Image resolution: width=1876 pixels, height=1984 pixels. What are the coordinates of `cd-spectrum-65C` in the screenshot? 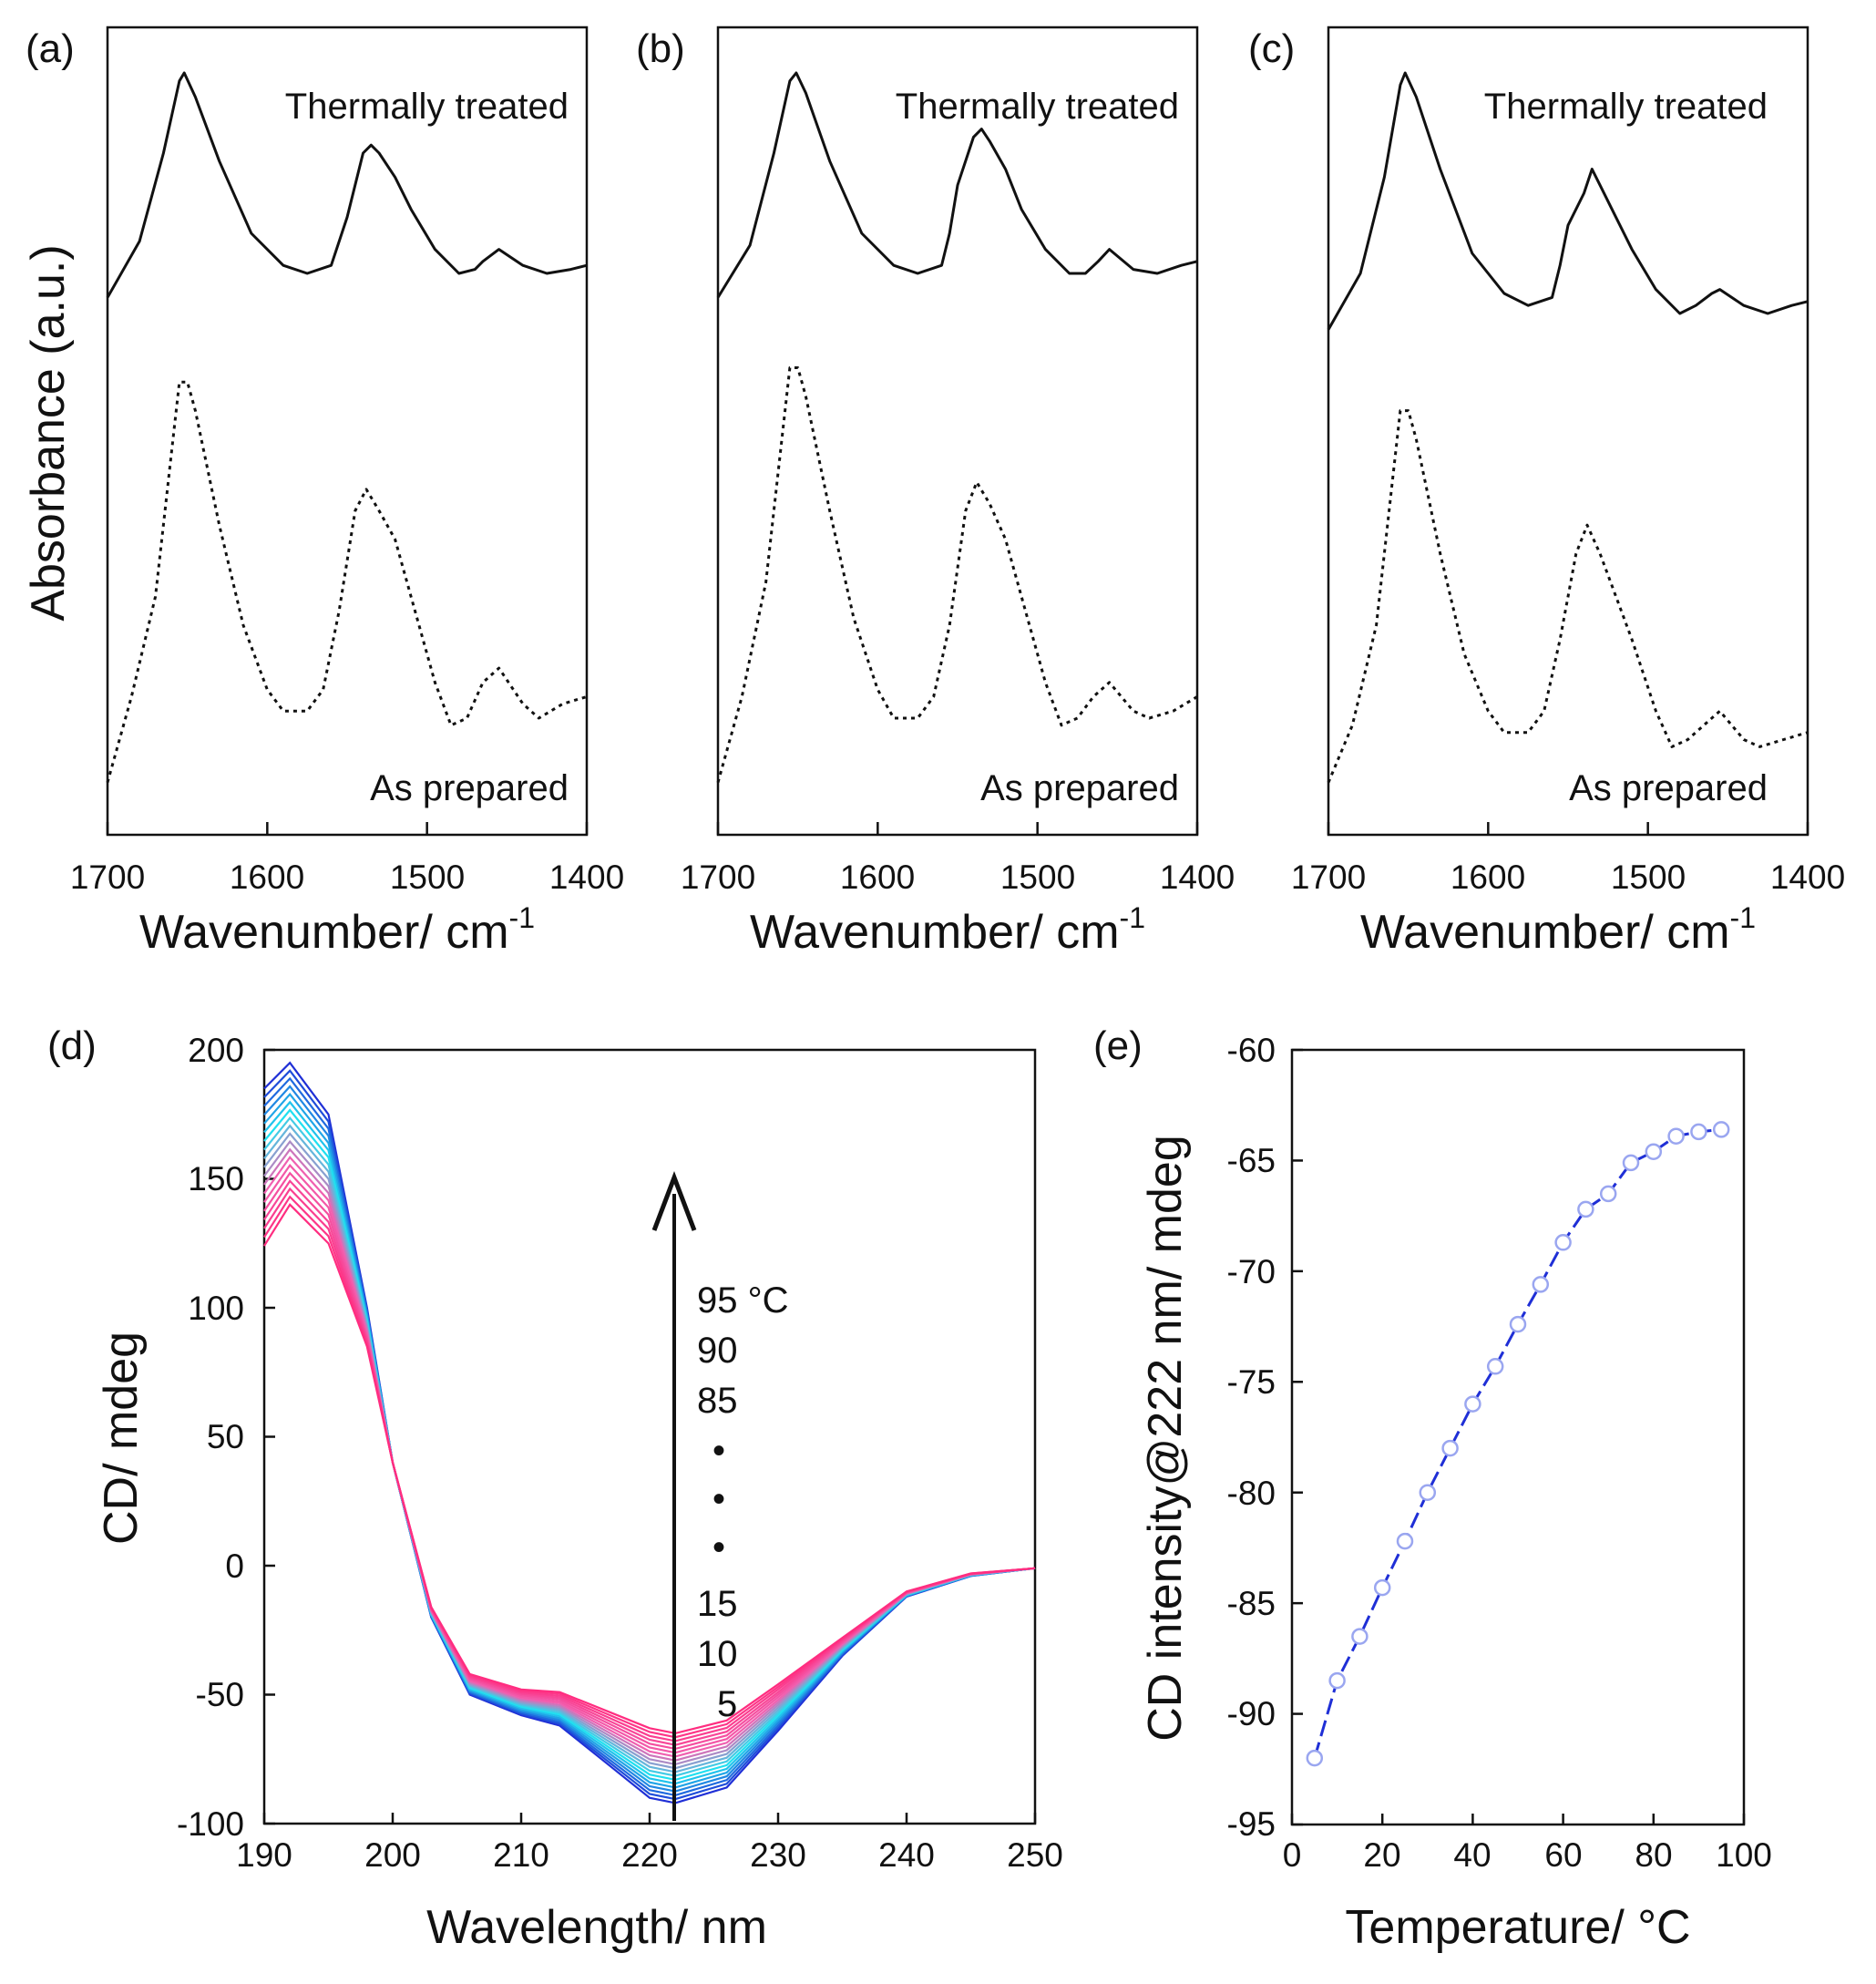 It's located at (650, 1457).